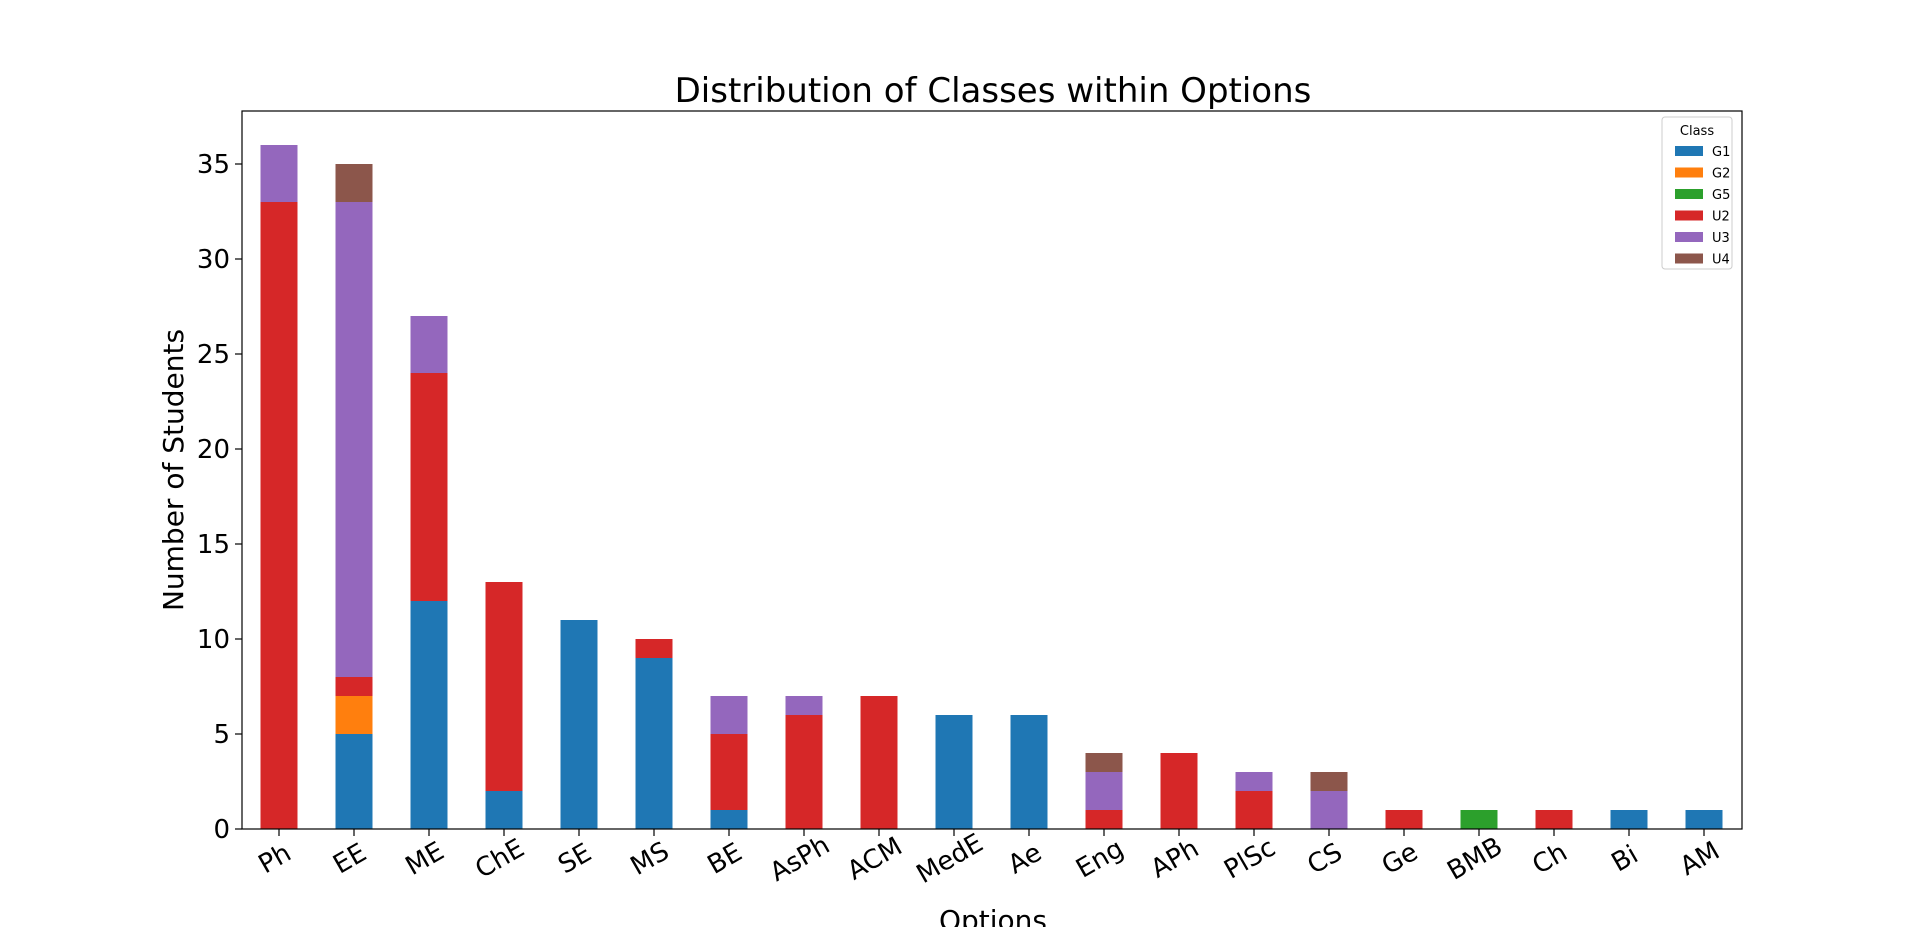 The height and width of the screenshot is (927, 1920). I want to click on x-tick-label-se: SE, so click(575, 859).